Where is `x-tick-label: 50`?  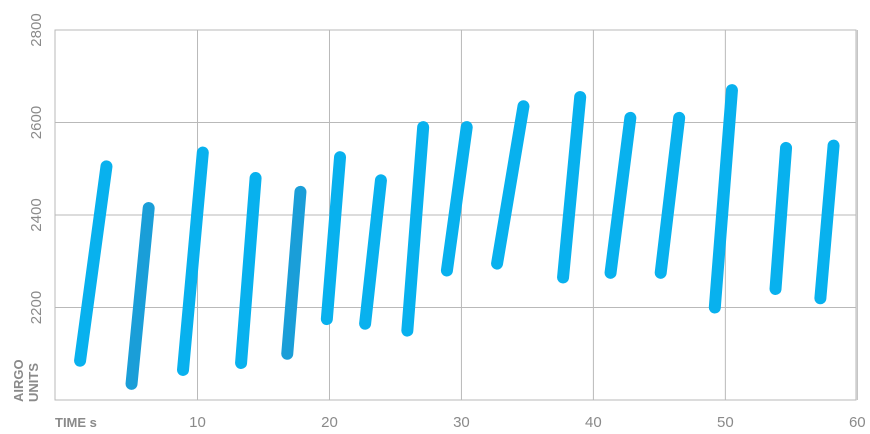
x-tick-label: 50 is located at coordinates (725, 422).